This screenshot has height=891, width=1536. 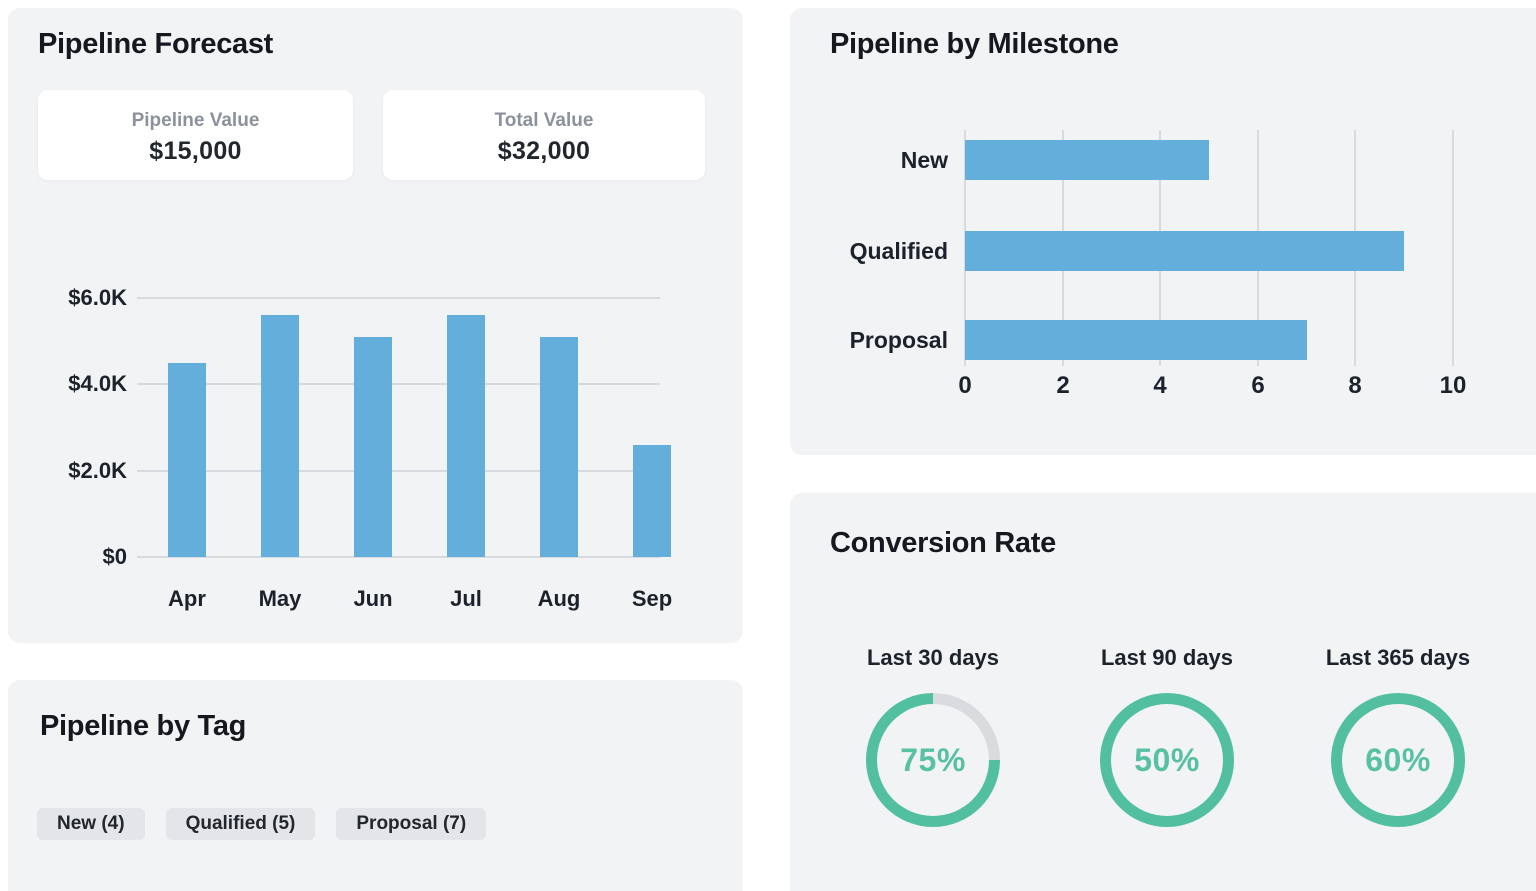 What do you see at coordinates (898, 251) in the screenshot?
I see `milestone-category-label: Qualified` at bounding box center [898, 251].